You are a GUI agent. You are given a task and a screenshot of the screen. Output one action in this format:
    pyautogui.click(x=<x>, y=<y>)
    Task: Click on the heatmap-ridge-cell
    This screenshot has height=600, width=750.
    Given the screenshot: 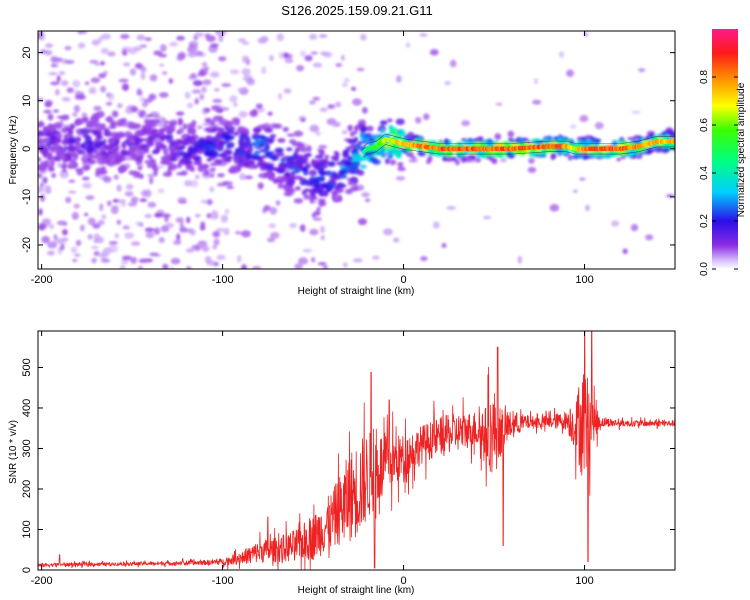 What is the action you would take?
    pyautogui.click(x=673, y=141)
    